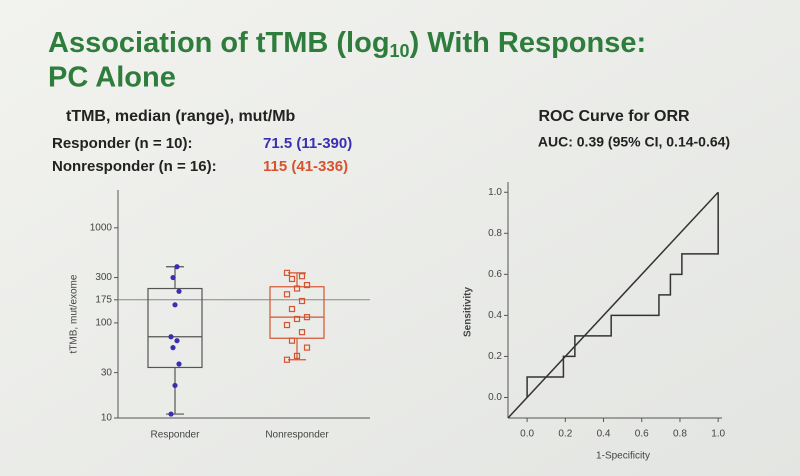 The height and width of the screenshot is (476, 800). What do you see at coordinates (604, 434) in the screenshot?
I see `x-tick-label: 0.4` at bounding box center [604, 434].